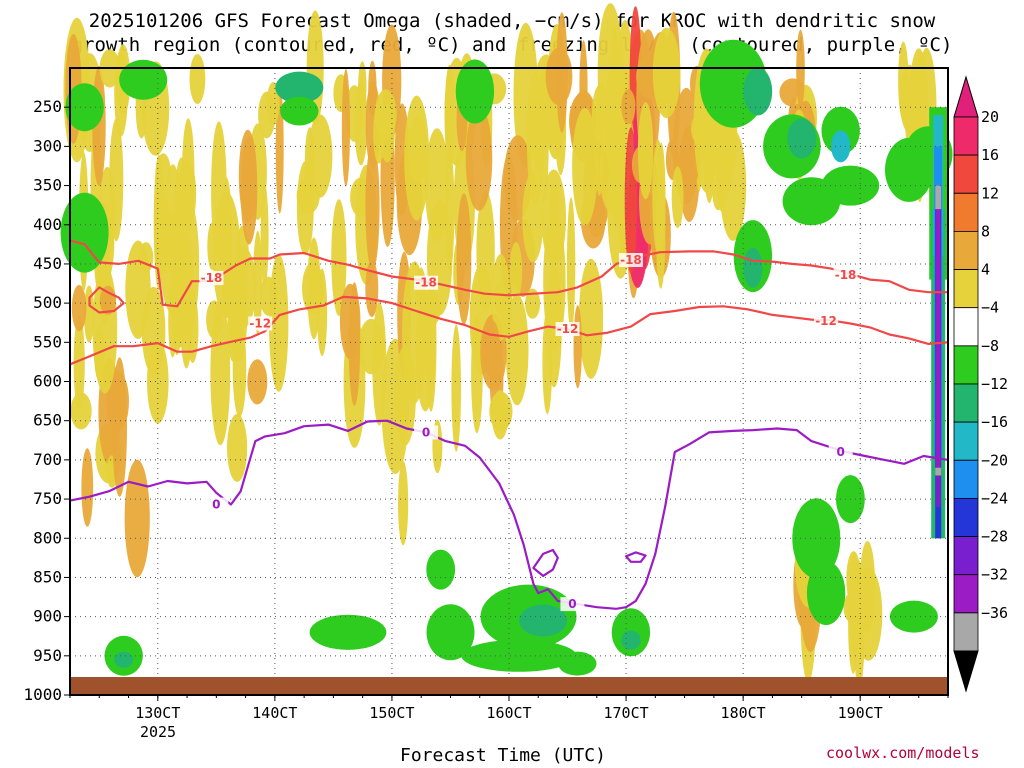 The image size is (1024, 768). What do you see at coordinates (846, 275) in the screenshot?
I see `contour-label-3: -18` at bounding box center [846, 275].